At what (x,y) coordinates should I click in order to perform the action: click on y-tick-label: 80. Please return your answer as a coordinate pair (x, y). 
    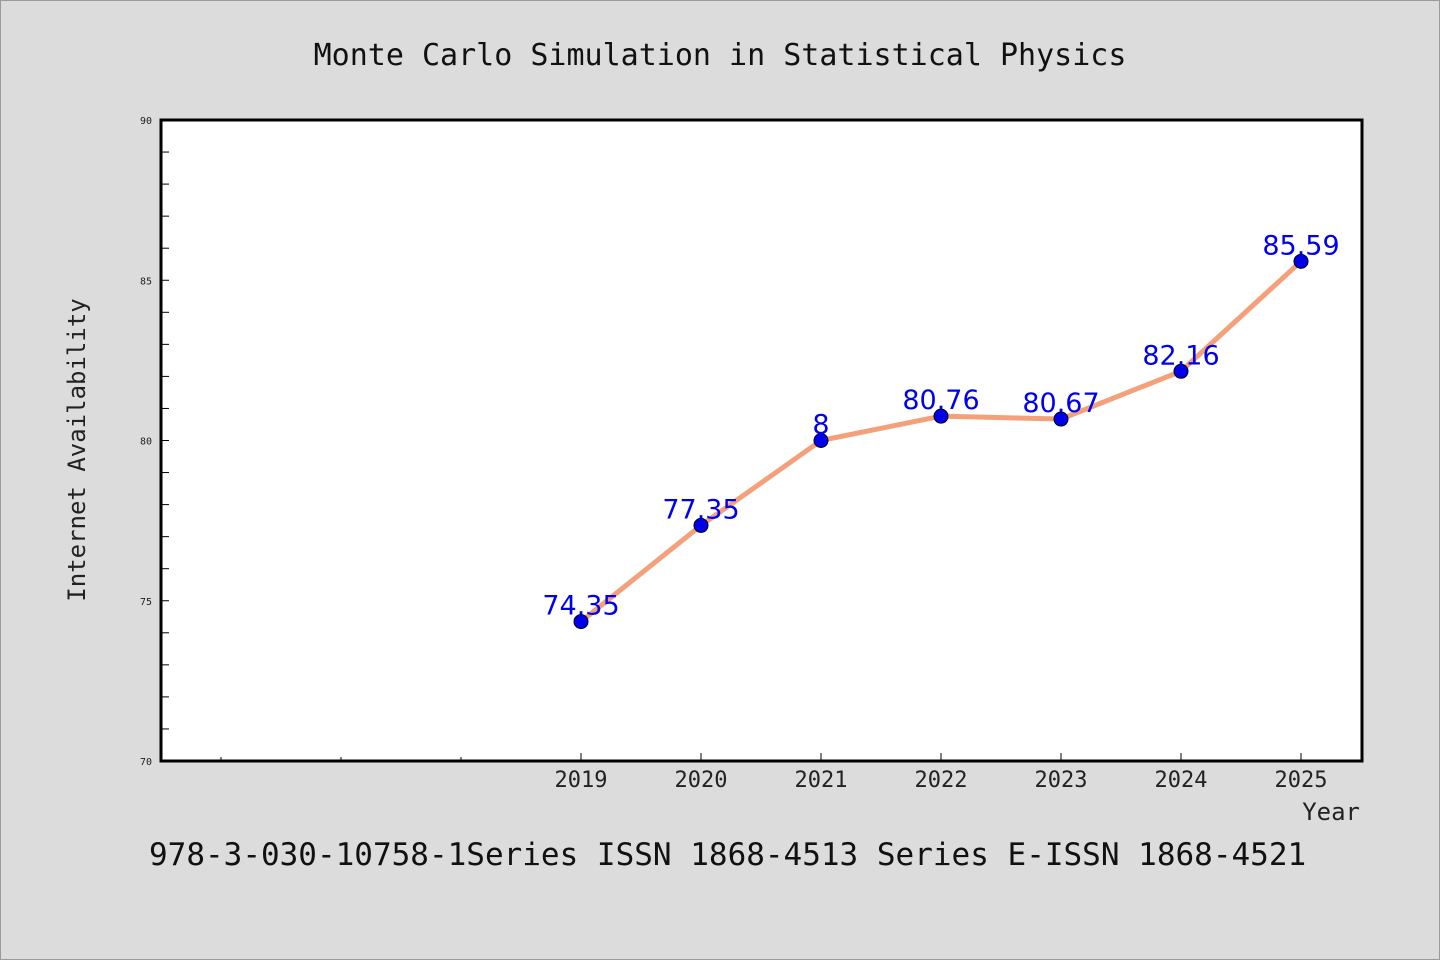
    Looking at the image, I should click on (146, 442).